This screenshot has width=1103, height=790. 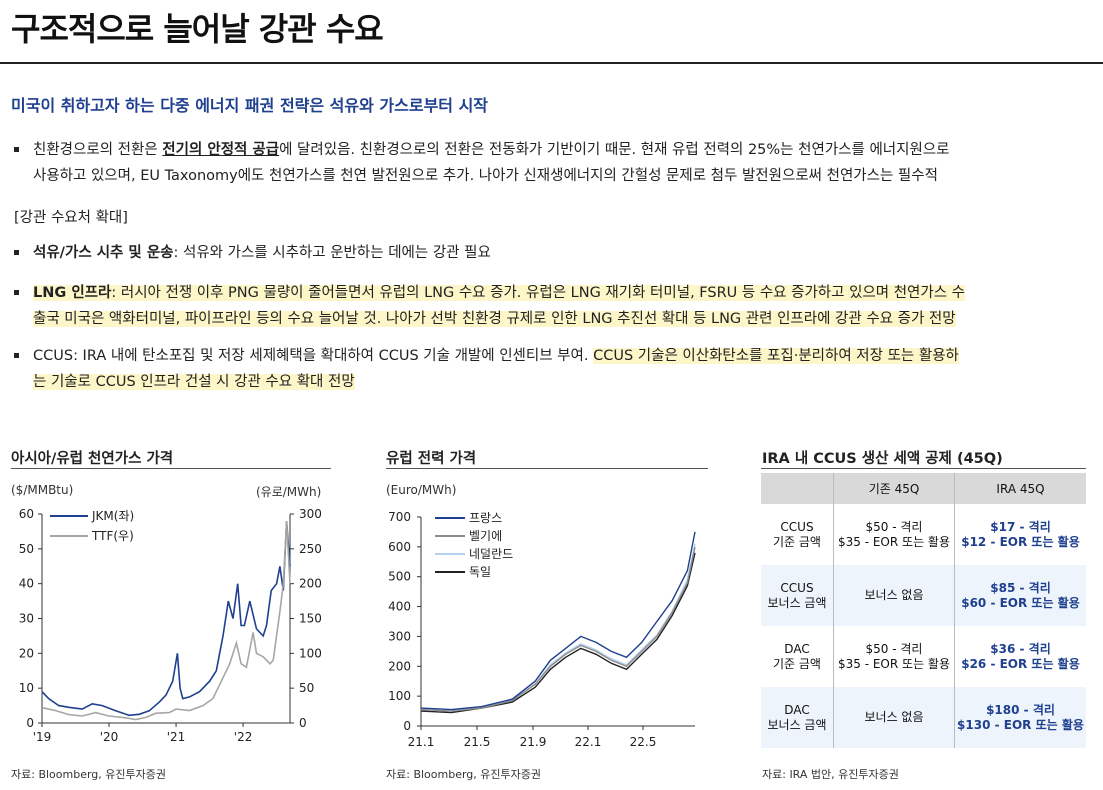 What do you see at coordinates (71, 218) in the screenshot?
I see `section-heading: [강관 수요처 확대]` at bounding box center [71, 218].